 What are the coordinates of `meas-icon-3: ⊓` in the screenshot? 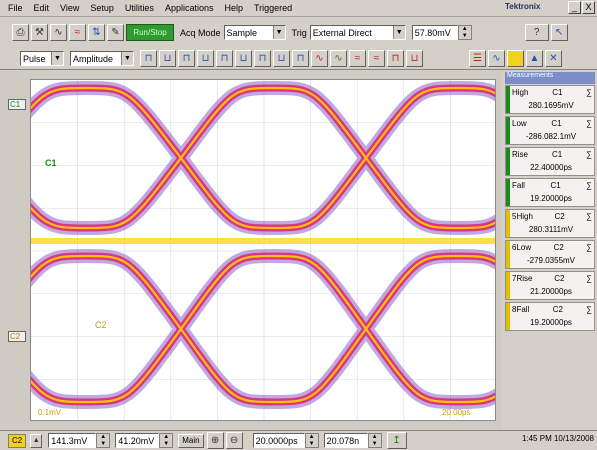 It's located at (186, 58).